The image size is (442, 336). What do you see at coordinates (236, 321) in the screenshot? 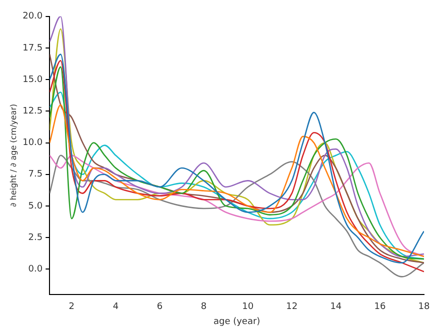
I see `x-axis-title: age (year)` at bounding box center [236, 321].